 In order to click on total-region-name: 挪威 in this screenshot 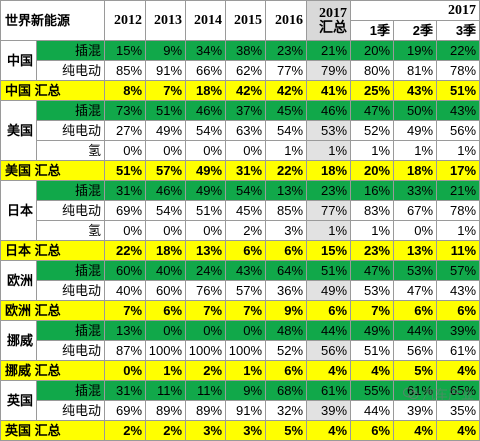, I will do `click(18, 370)`.